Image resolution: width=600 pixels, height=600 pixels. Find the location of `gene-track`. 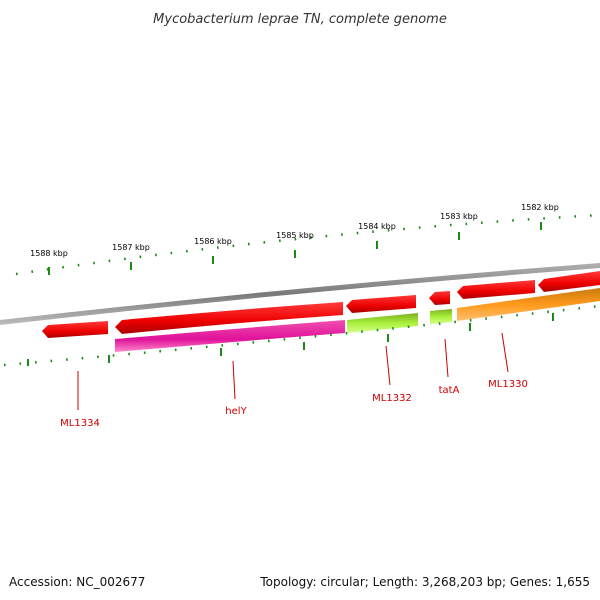

gene-track is located at coordinates (321, 304).